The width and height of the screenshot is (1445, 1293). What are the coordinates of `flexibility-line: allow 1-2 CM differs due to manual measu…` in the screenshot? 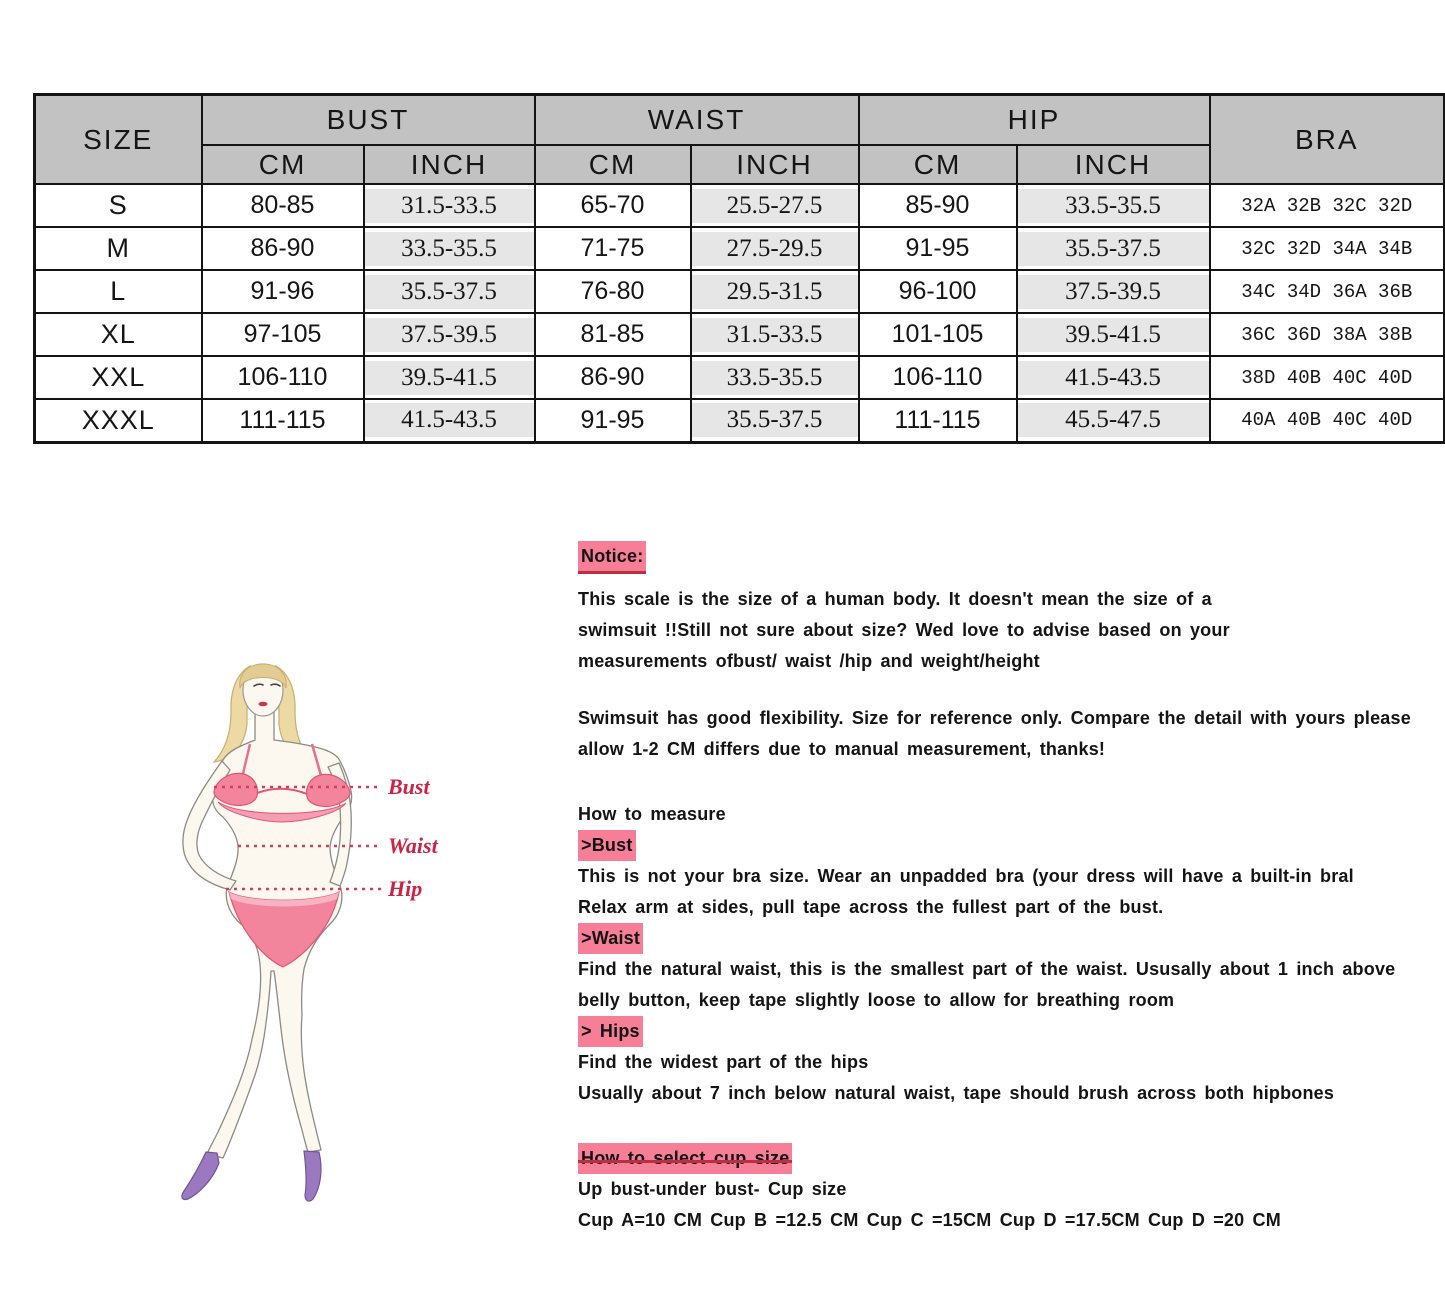 It's located at (842, 749).